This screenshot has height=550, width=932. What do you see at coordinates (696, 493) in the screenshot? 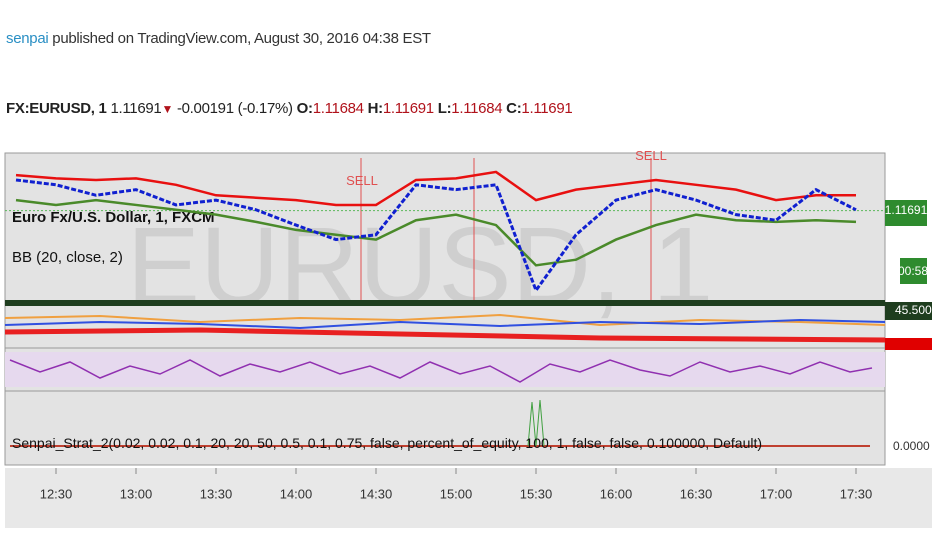
I see `x-tick-label: 16:30` at bounding box center [696, 493].